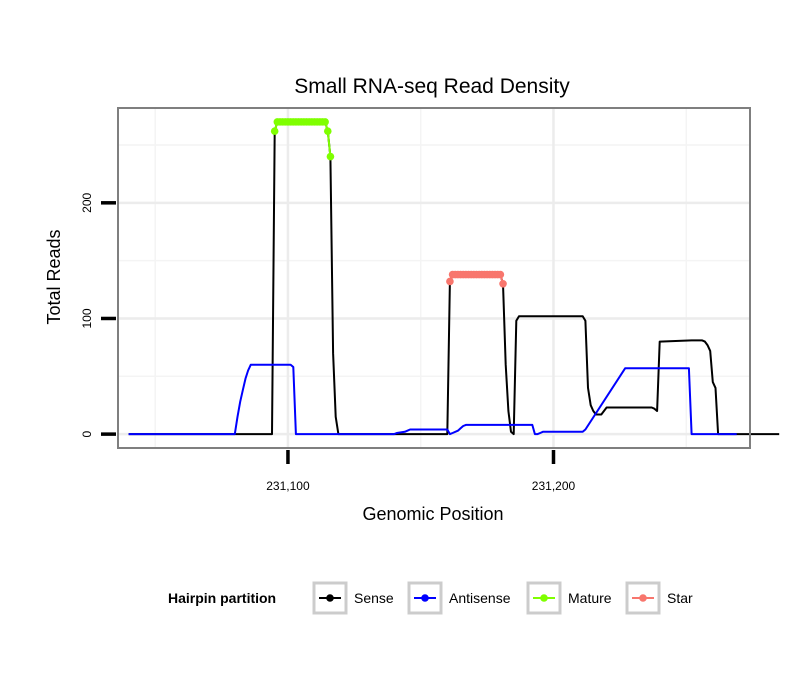 The image size is (810, 690). I want to click on legend-label-antisense: Antisense, so click(480, 598).